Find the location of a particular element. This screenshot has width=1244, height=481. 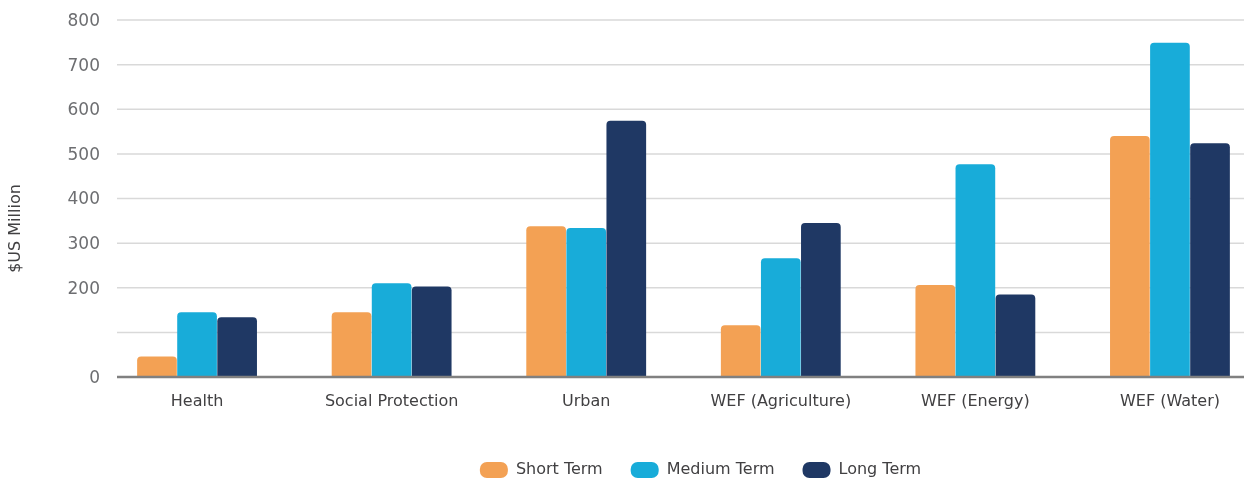

y-tick-label: 0 is located at coordinates (94, 376).